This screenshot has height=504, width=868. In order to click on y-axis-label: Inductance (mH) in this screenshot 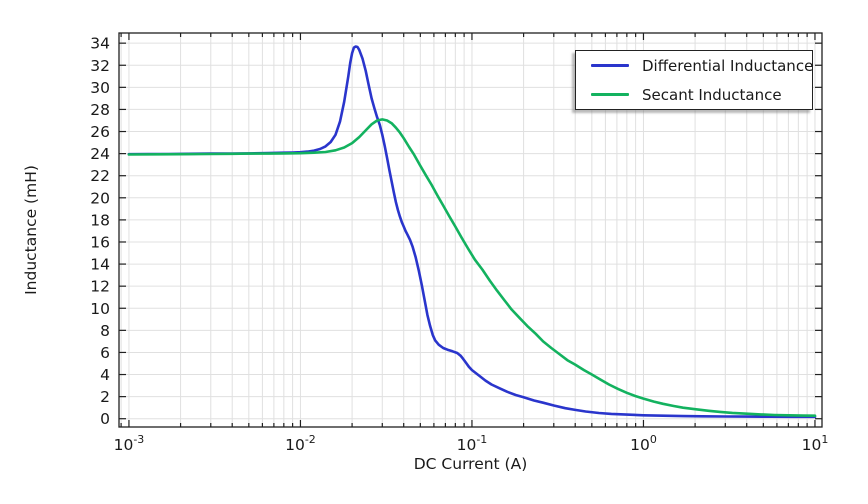, I will do `click(31, 230)`.